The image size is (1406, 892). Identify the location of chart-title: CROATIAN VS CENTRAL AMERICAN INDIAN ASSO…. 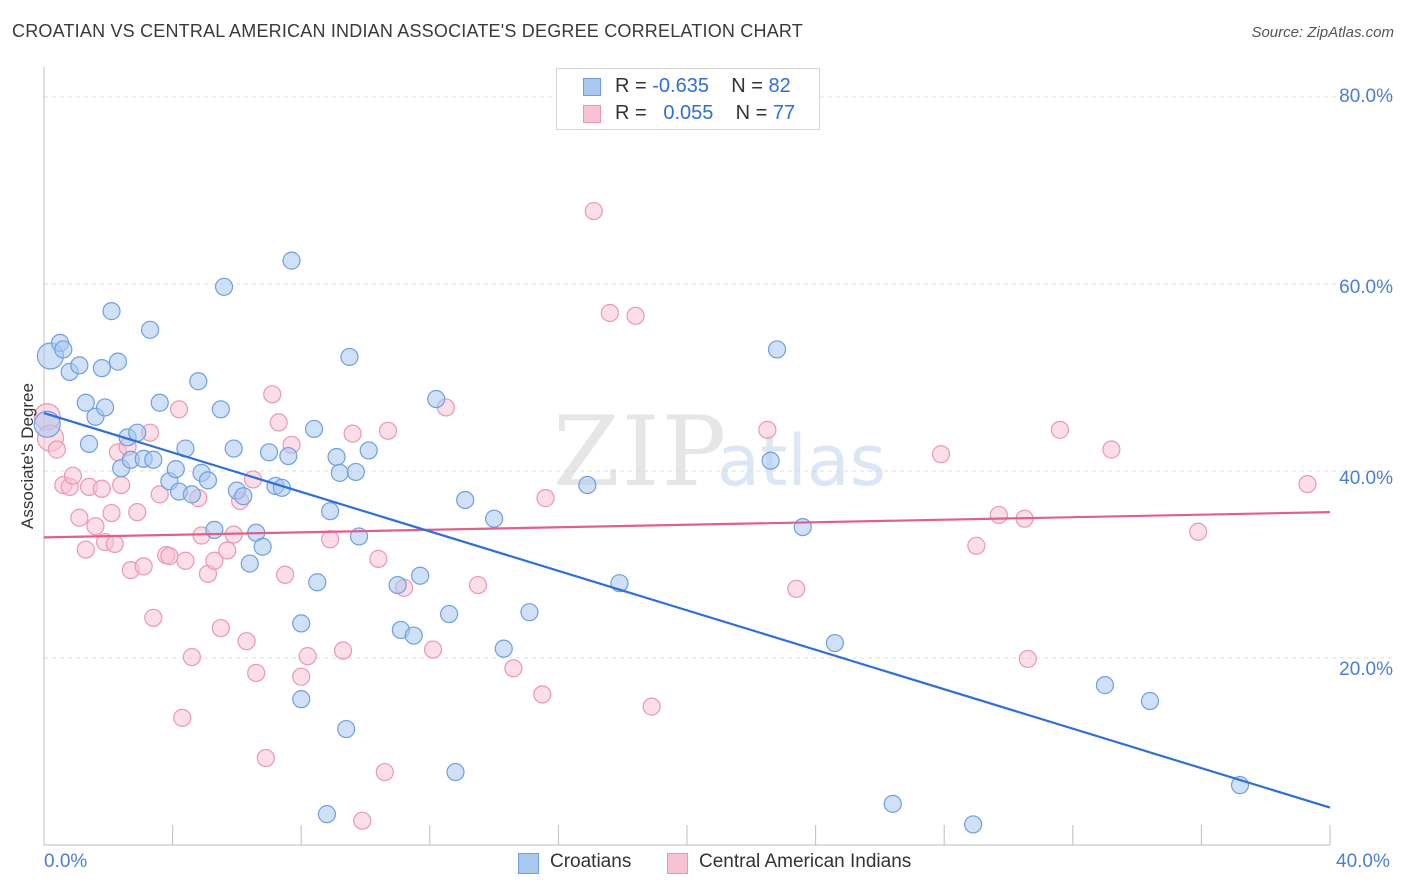
(407, 31).